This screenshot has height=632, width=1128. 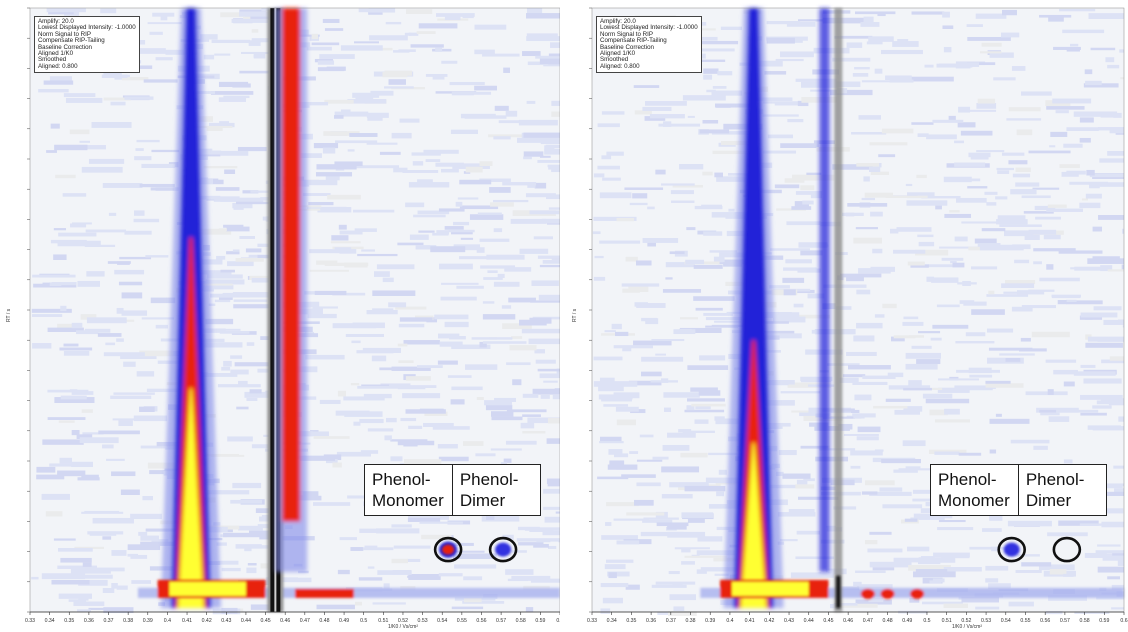 What do you see at coordinates (501, 621) in the screenshot?
I see `x-tick-label: 0.57` at bounding box center [501, 621].